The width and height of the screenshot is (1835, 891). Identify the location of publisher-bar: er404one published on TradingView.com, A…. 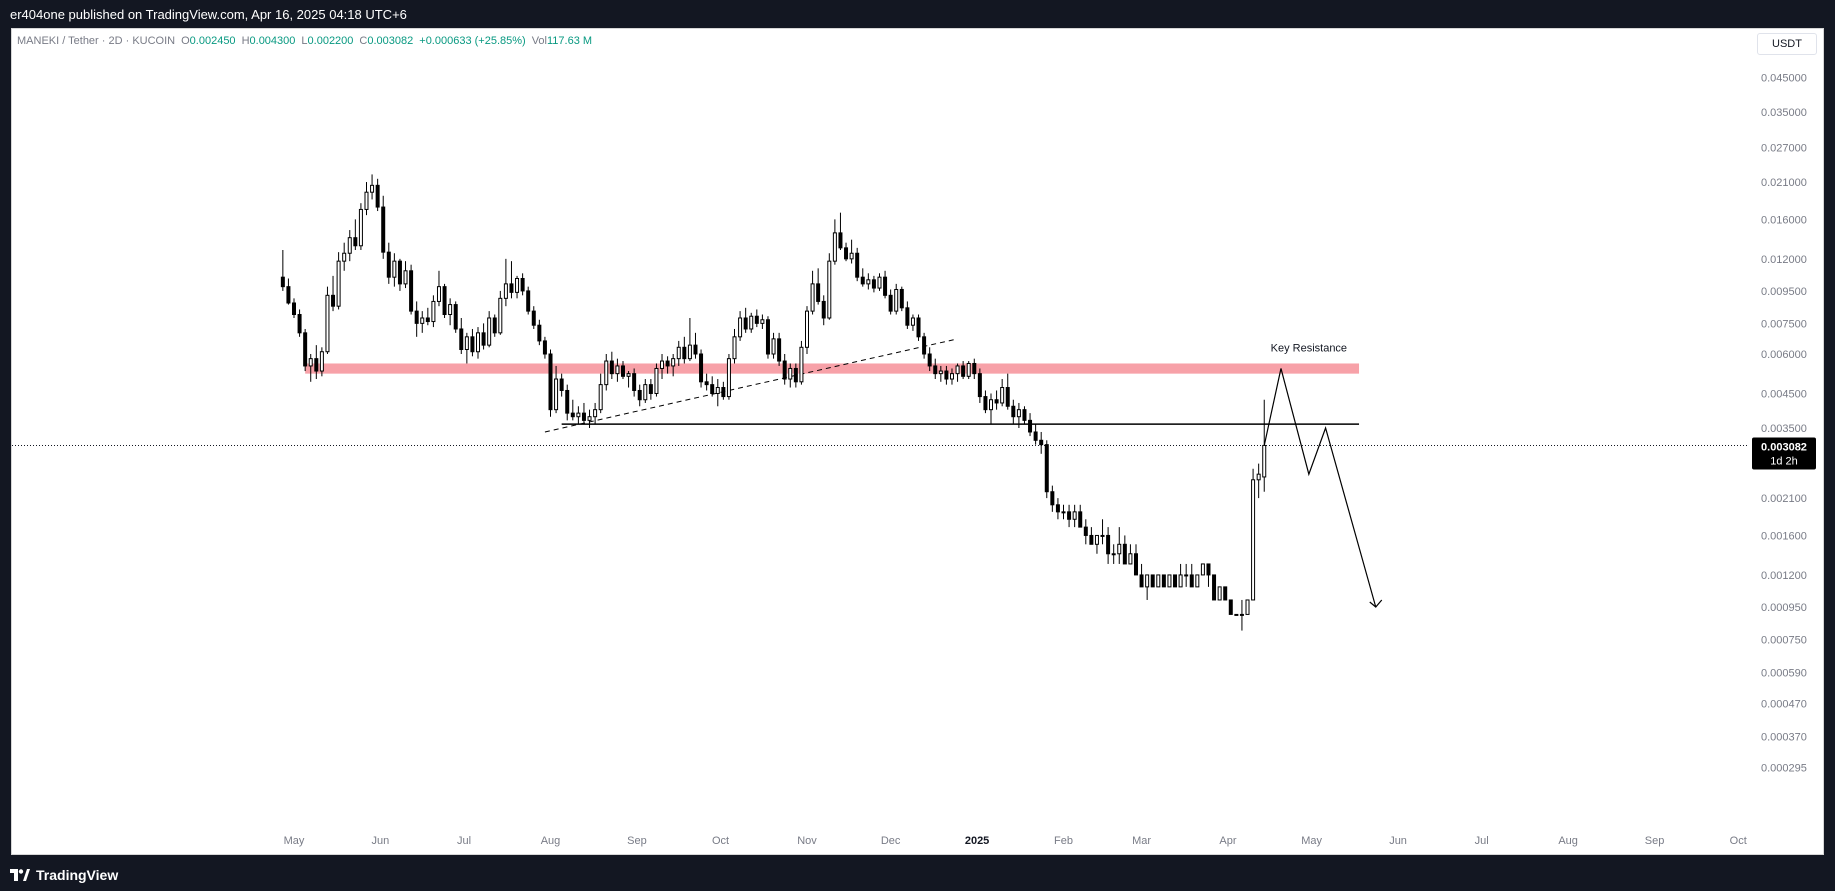
(917, 14).